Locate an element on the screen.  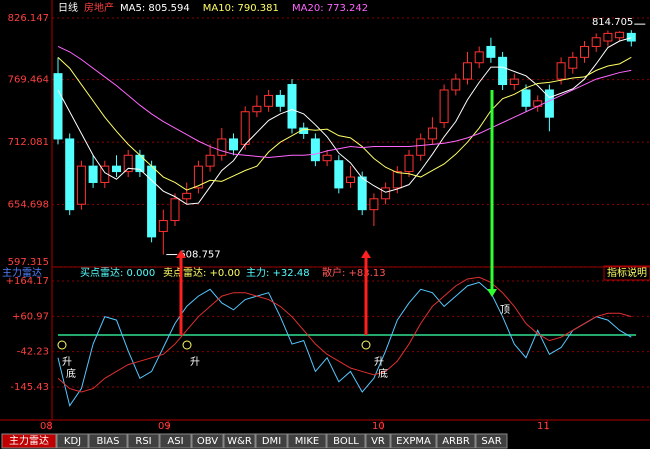
y-tick-label: -42.23 is located at coordinates (33, 352).